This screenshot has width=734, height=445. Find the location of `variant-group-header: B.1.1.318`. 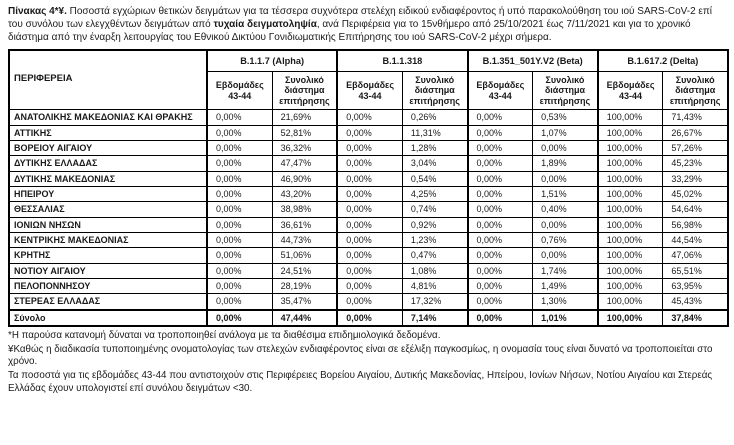

variant-group-header: B.1.1.318 is located at coordinates (402, 61).